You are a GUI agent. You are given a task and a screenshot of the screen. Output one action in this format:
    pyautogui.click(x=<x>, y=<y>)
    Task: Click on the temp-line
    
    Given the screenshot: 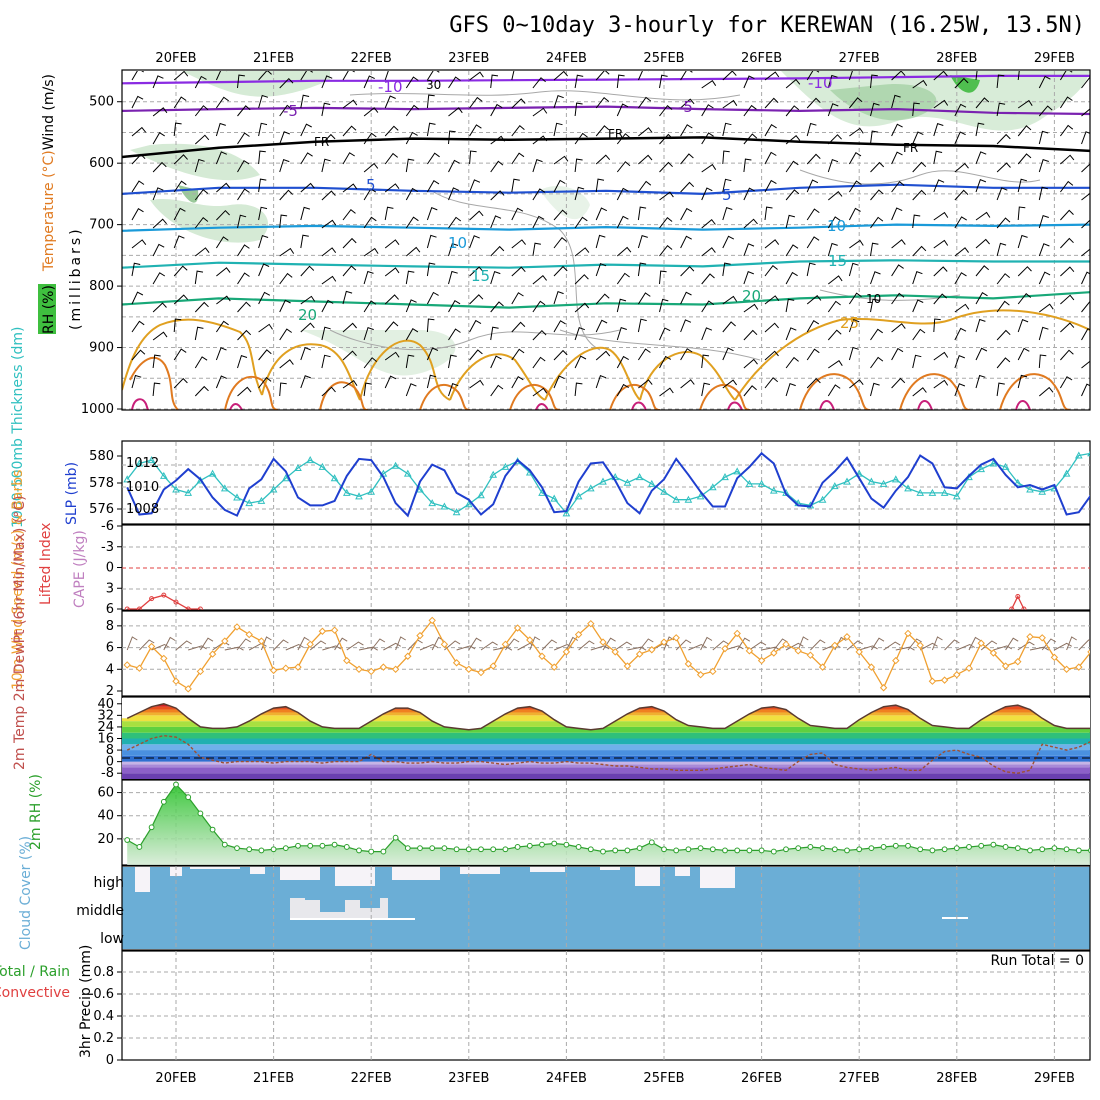 What is the action you would take?
    pyautogui.click(x=608, y=717)
    